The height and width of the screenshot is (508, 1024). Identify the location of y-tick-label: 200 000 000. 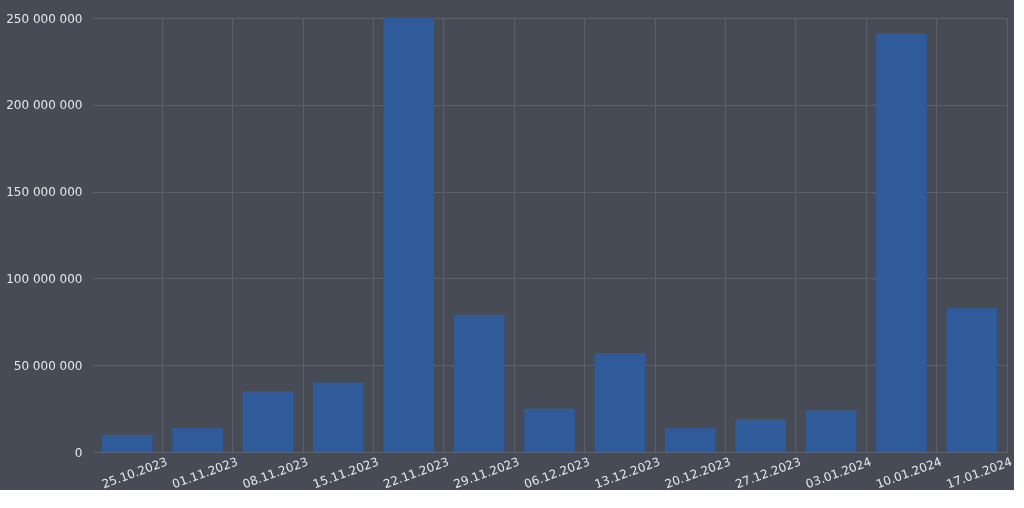
(44, 105).